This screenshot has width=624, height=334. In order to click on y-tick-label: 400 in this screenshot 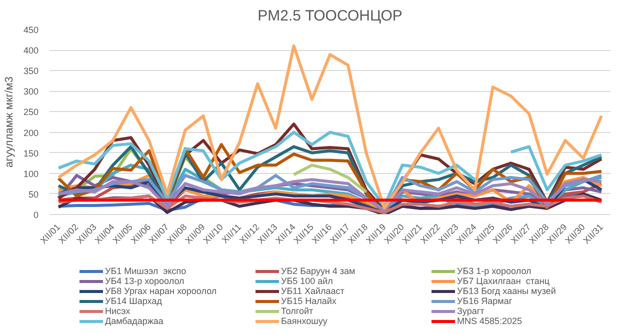, I will do `click(31, 51)`.